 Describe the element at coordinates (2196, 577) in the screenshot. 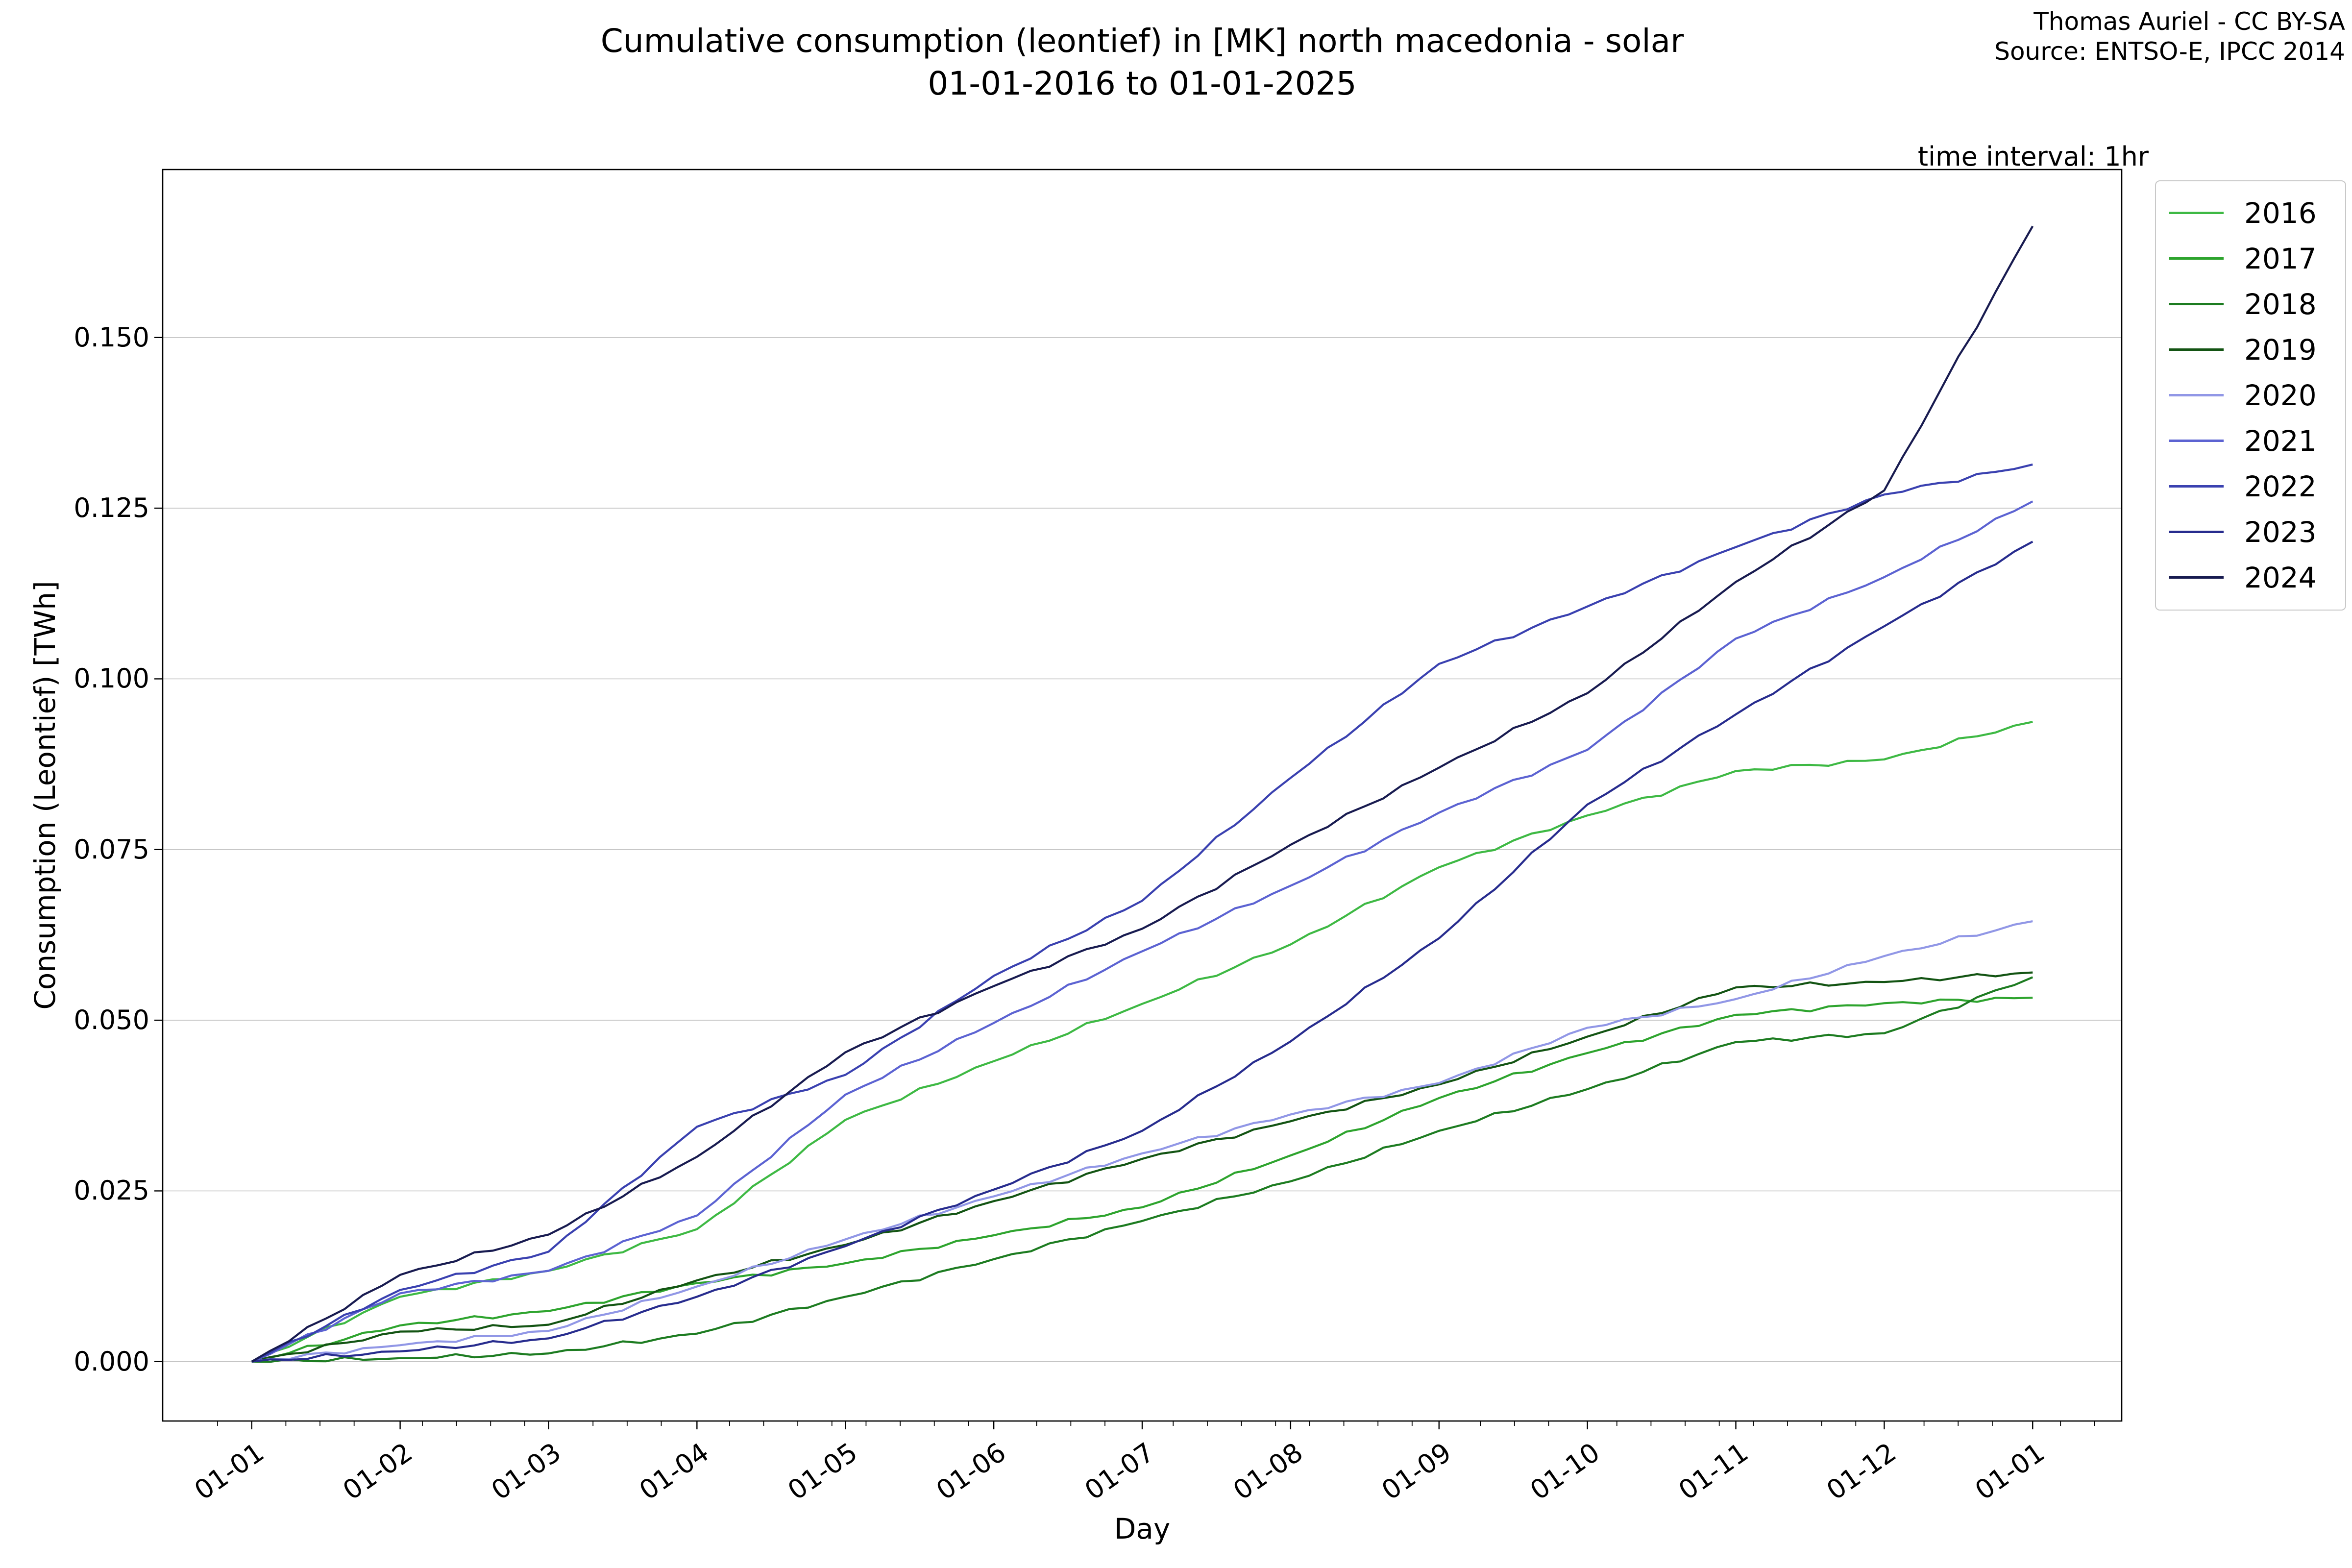

I see `legend-swatch-2024` at that location.